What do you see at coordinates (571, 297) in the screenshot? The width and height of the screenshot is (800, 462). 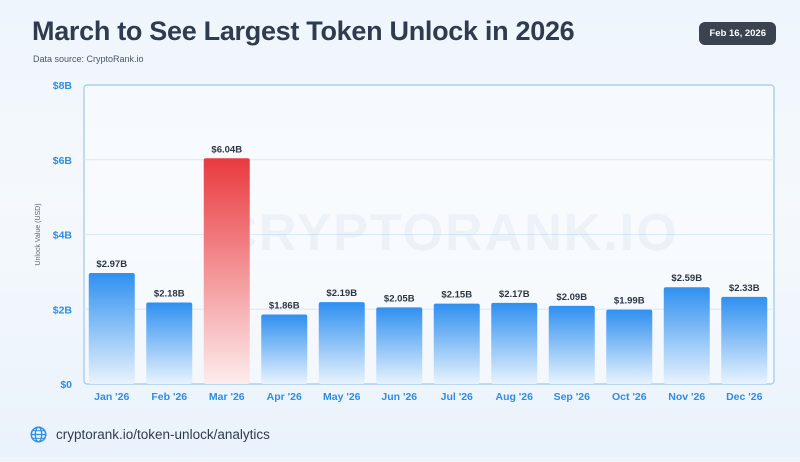 I see `data-label: $2.09B` at bounding box center [571, 297].